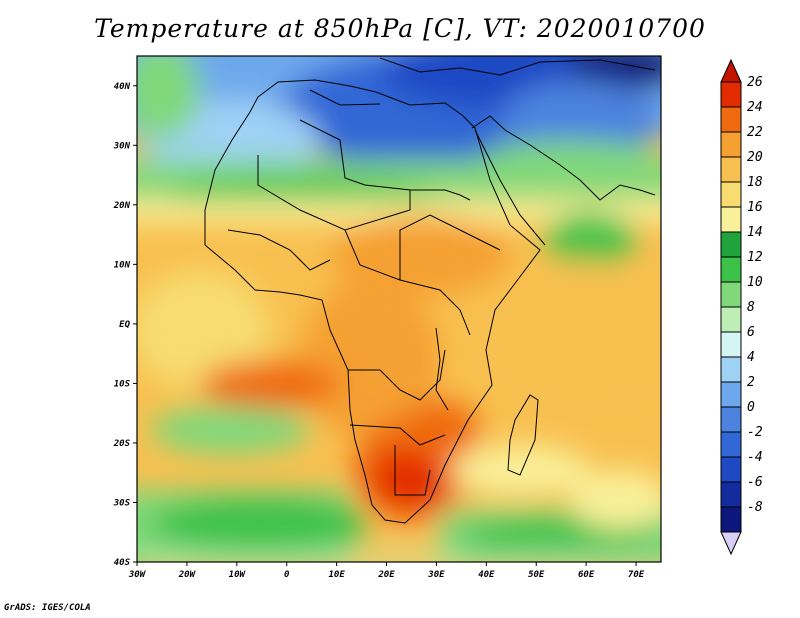 The image size is (800, 618). What do you see at coordinates (287, 575) in the screenshot?
I see `lon-tick-label: 0` at bounding box center [287, 575].